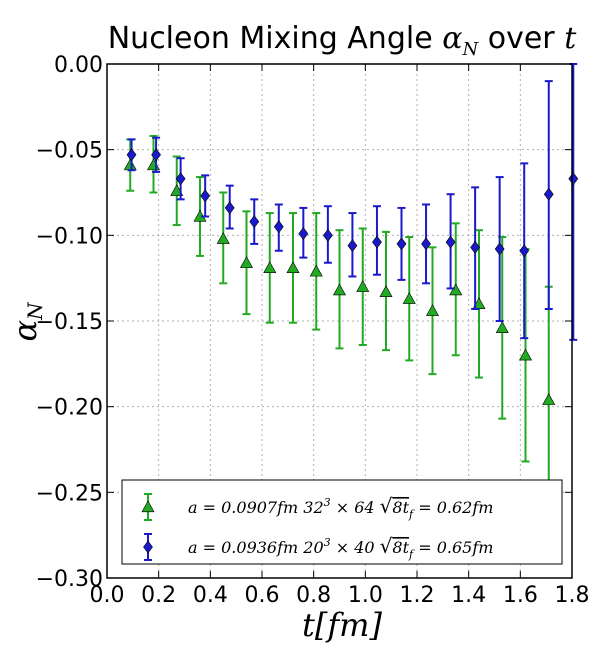 The image size is (598, 664). I want to click on x-tick-label: 1.4, so click(468, 595).